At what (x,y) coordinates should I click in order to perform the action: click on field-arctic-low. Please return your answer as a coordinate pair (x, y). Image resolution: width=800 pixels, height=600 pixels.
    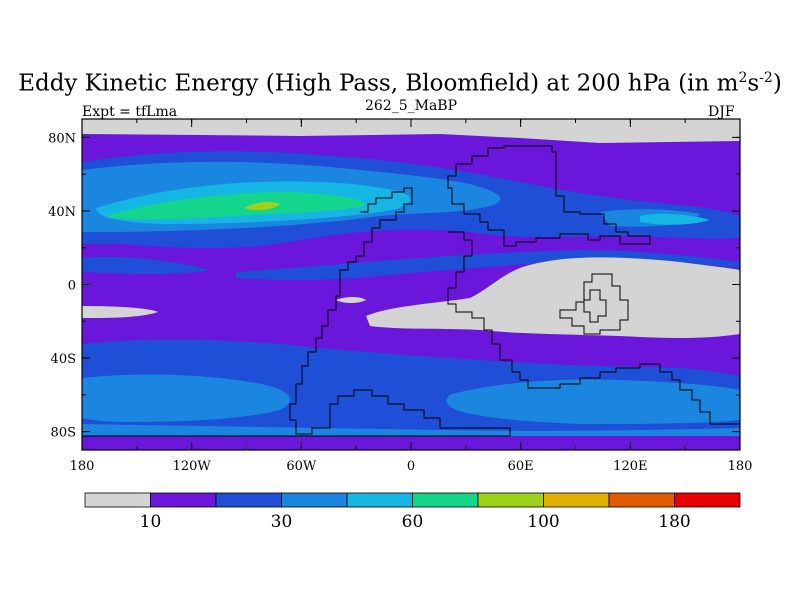
    Looking at the image, I should click on (411, 131).